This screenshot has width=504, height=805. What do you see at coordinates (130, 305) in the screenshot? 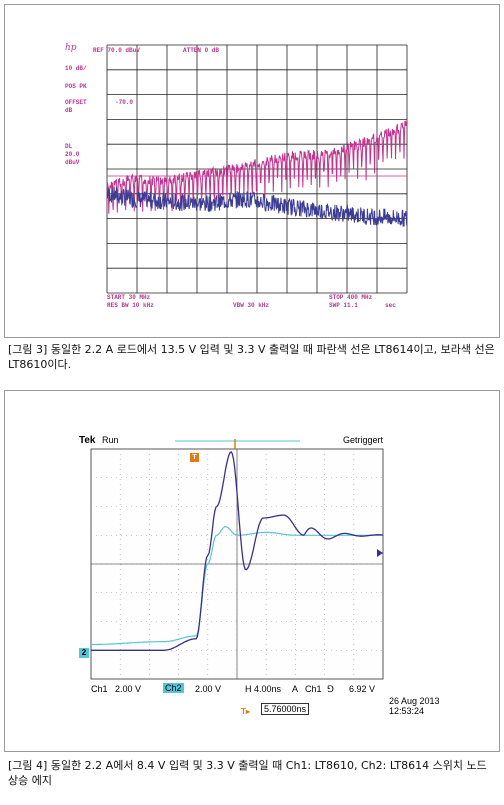
I see `resolution-bandwidth: RES BW 10 kHz` at bounding box center [130, 305].